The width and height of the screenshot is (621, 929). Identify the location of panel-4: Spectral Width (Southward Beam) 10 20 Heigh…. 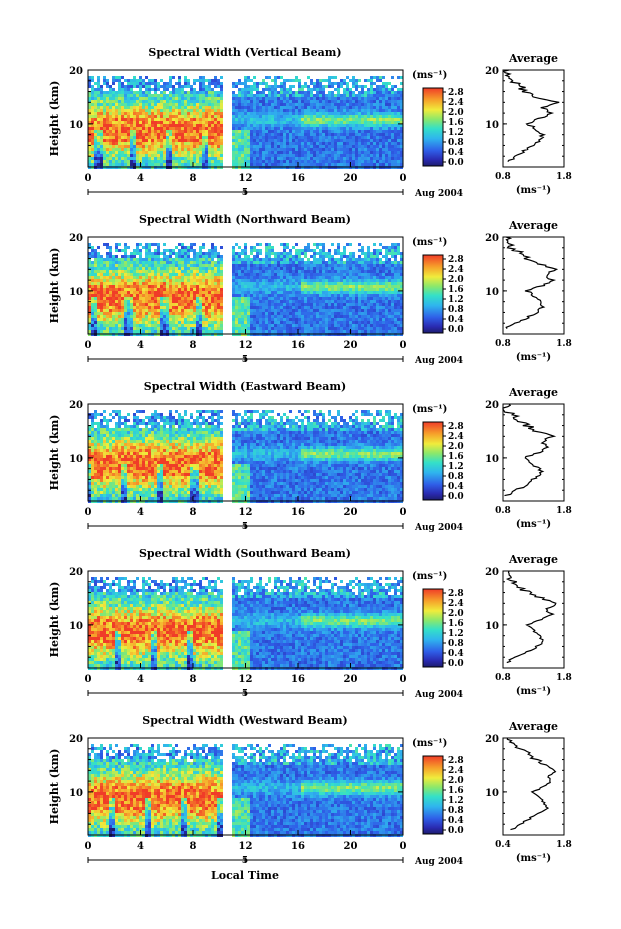
(310, 623).